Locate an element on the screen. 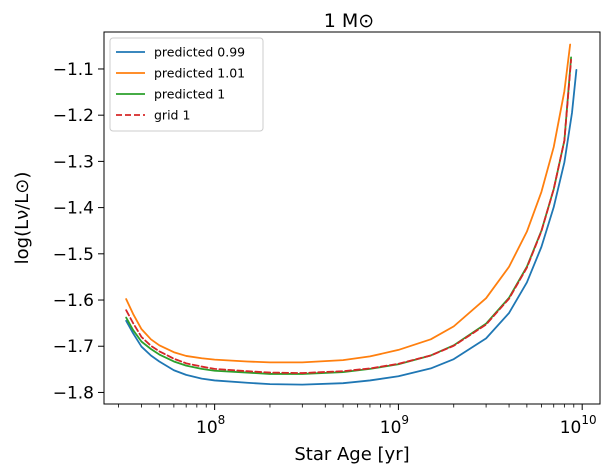  legend-label: grid 1 is located at coordinates (172, 115).